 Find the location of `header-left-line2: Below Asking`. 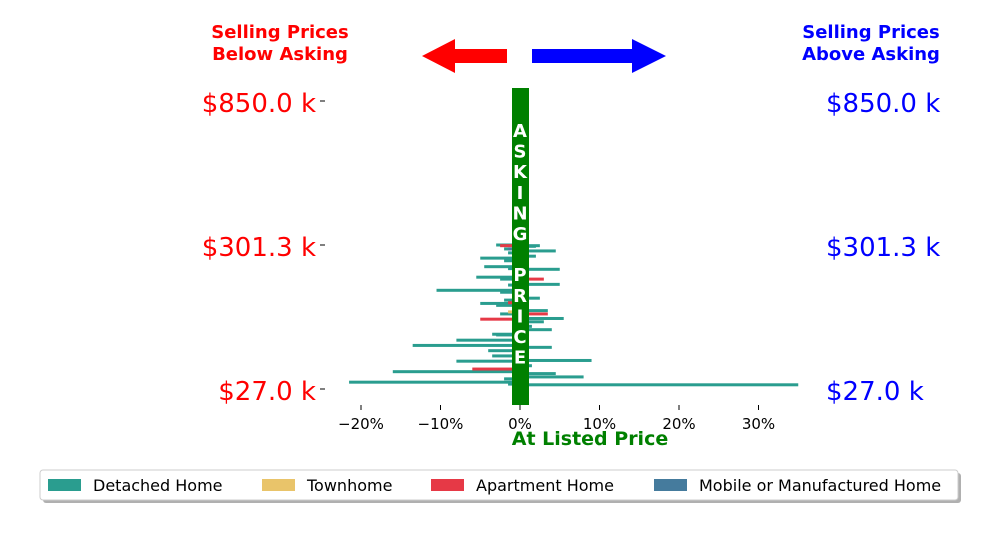

header-left-line2: Below Asking is located at coordinates (280, 54).